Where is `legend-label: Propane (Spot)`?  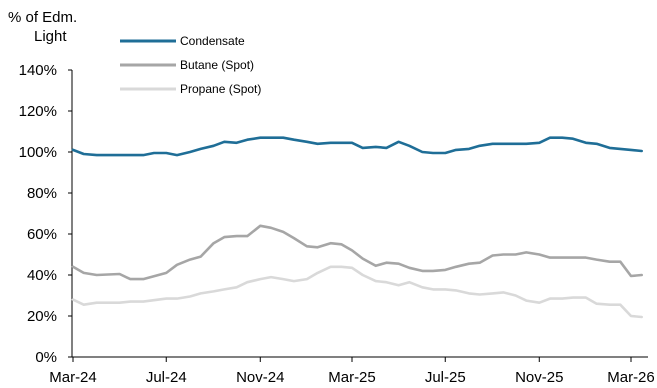
legend-label: Propane (Spot) is located at coordinates (220, 89).